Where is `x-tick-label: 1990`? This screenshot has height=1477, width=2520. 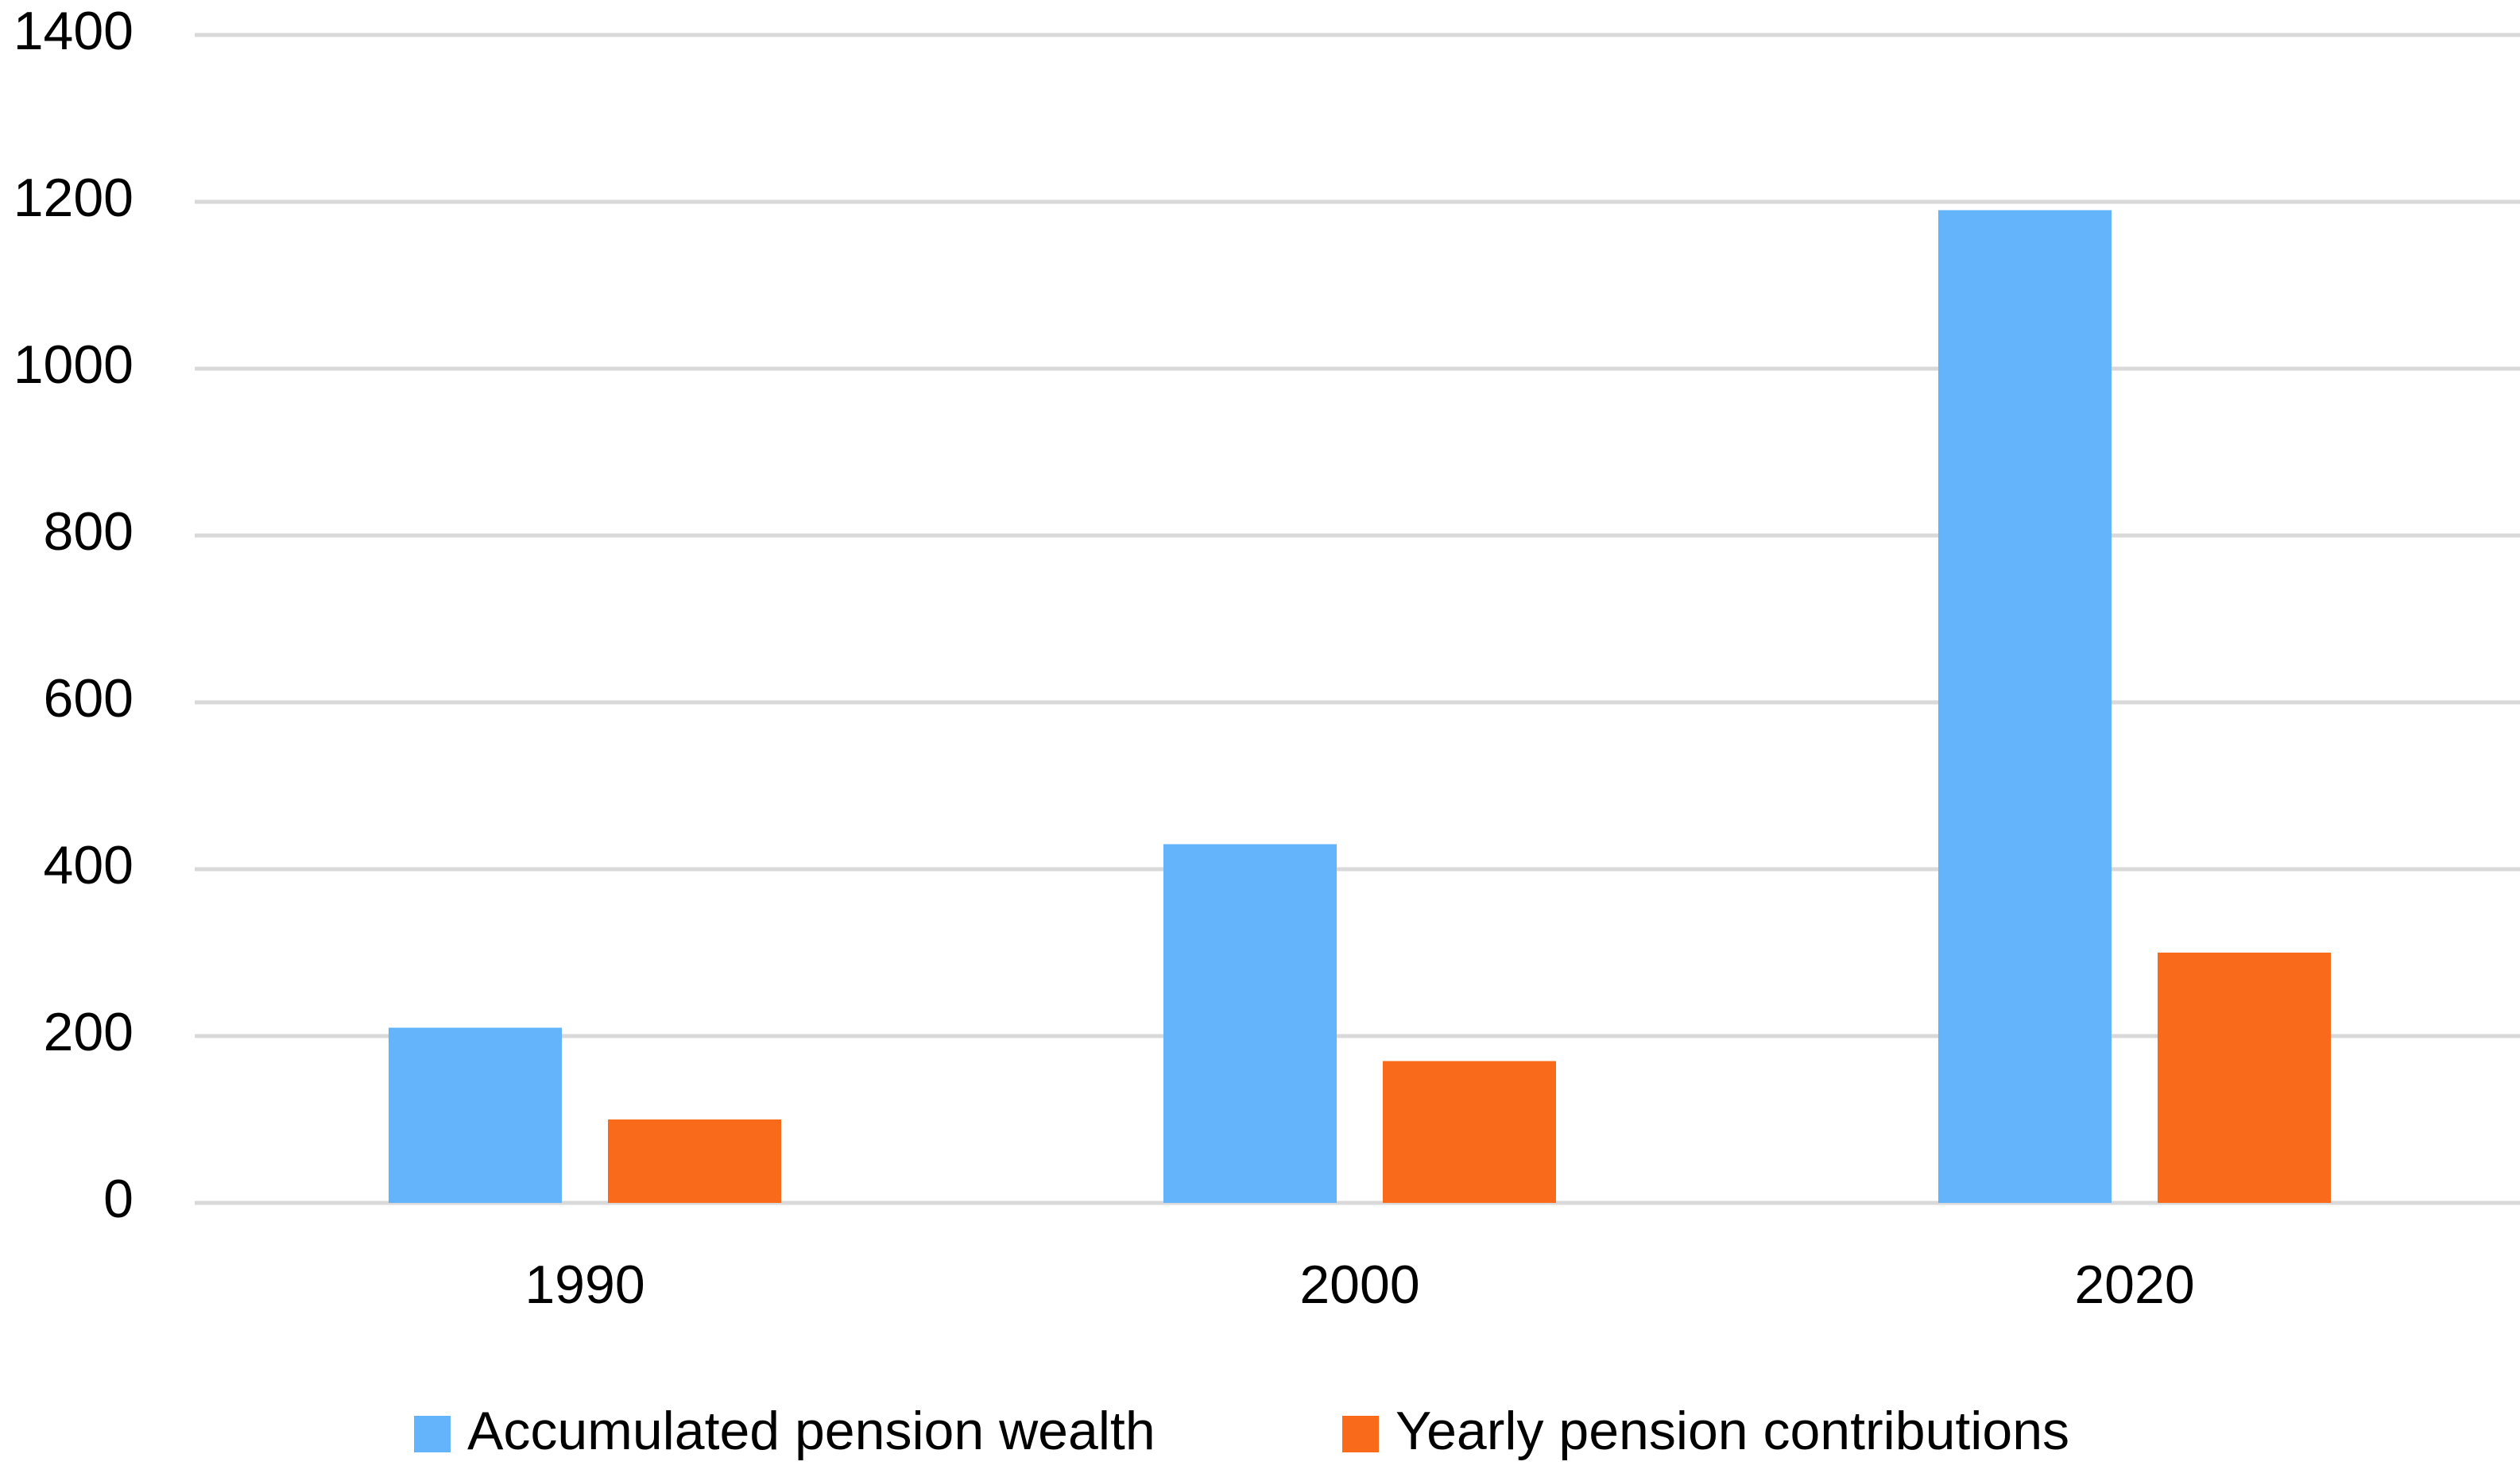 x-tick-label: 1990 is located at coordinates (585, 1285).